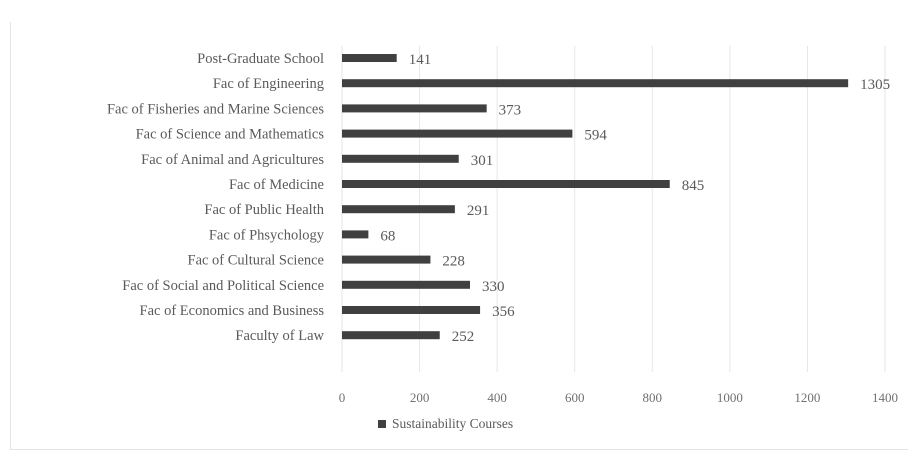 This screenshot has height=453, width=916. What do you see at coordinates (256, 261) in the screenshot?
I see `category-label: Fac of Cultural Science` at bounding box center [256, 261].